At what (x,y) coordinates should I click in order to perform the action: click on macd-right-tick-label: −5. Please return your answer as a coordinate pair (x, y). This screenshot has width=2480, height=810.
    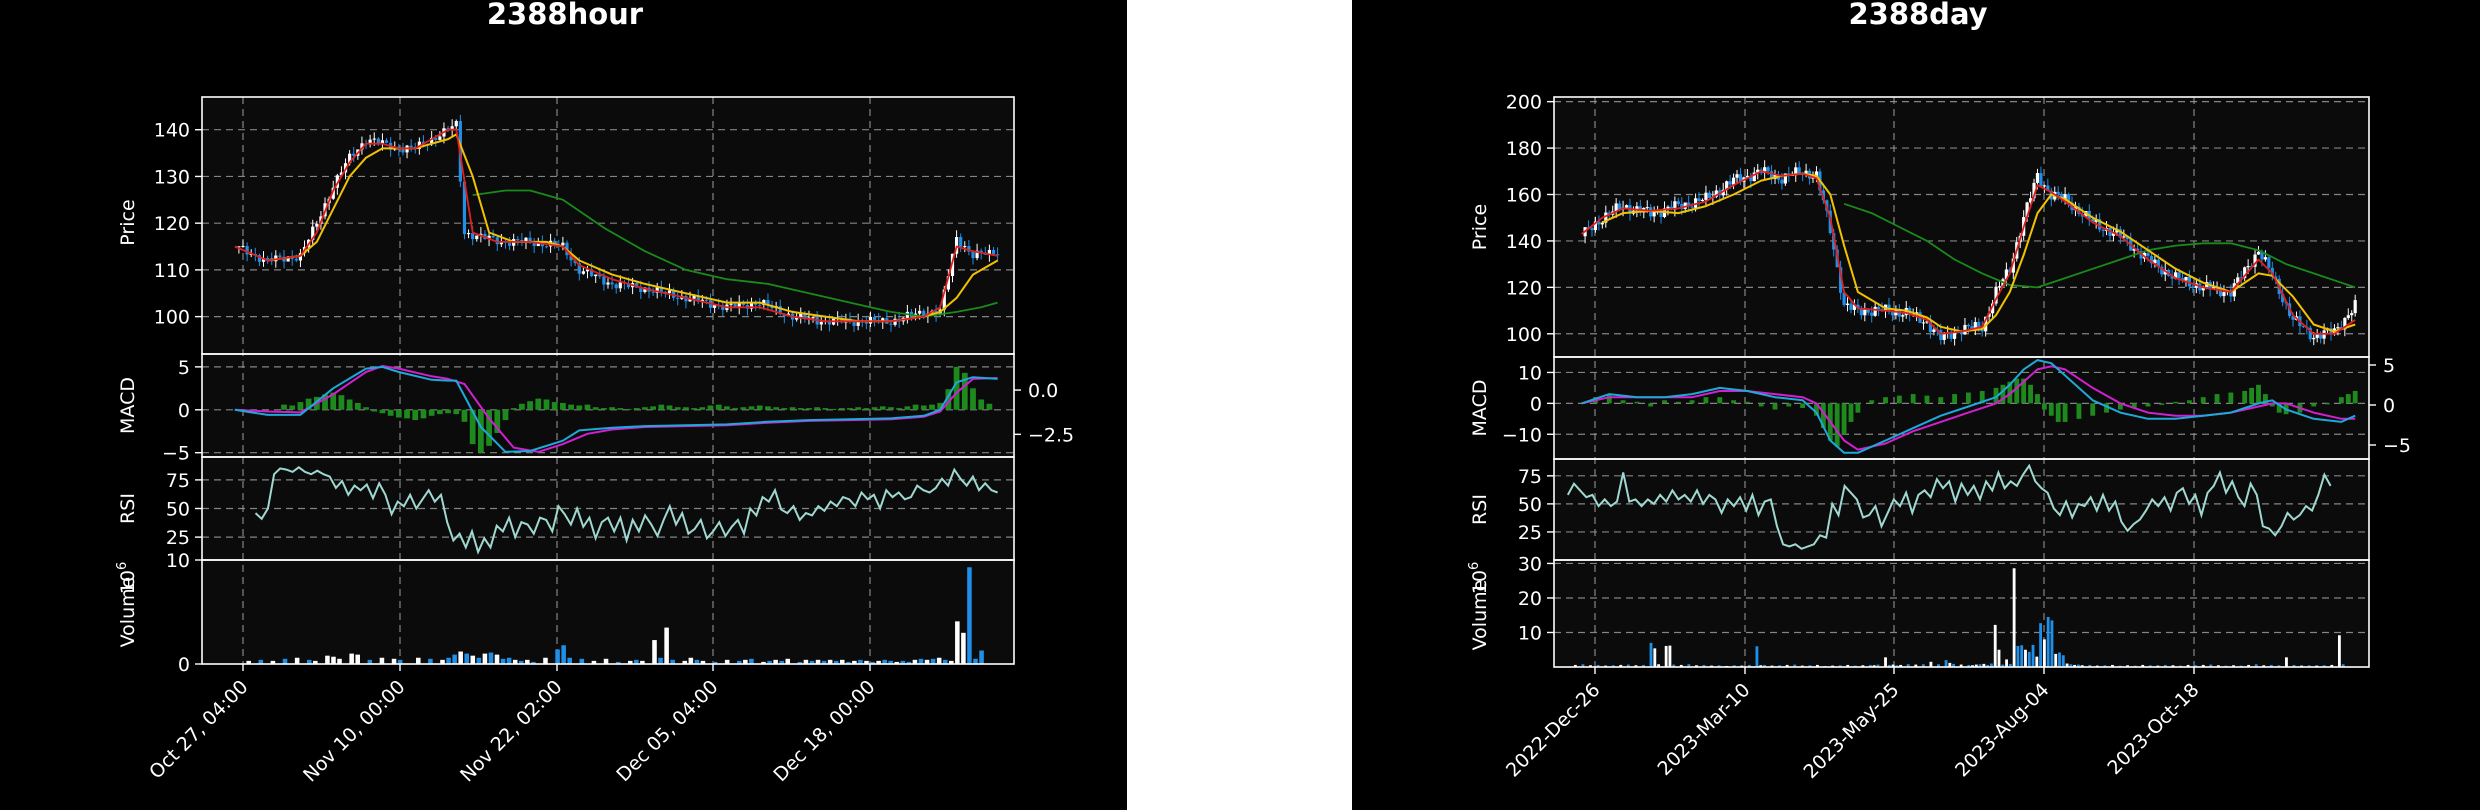
    Looking at the image, I should click on (2397, 446).